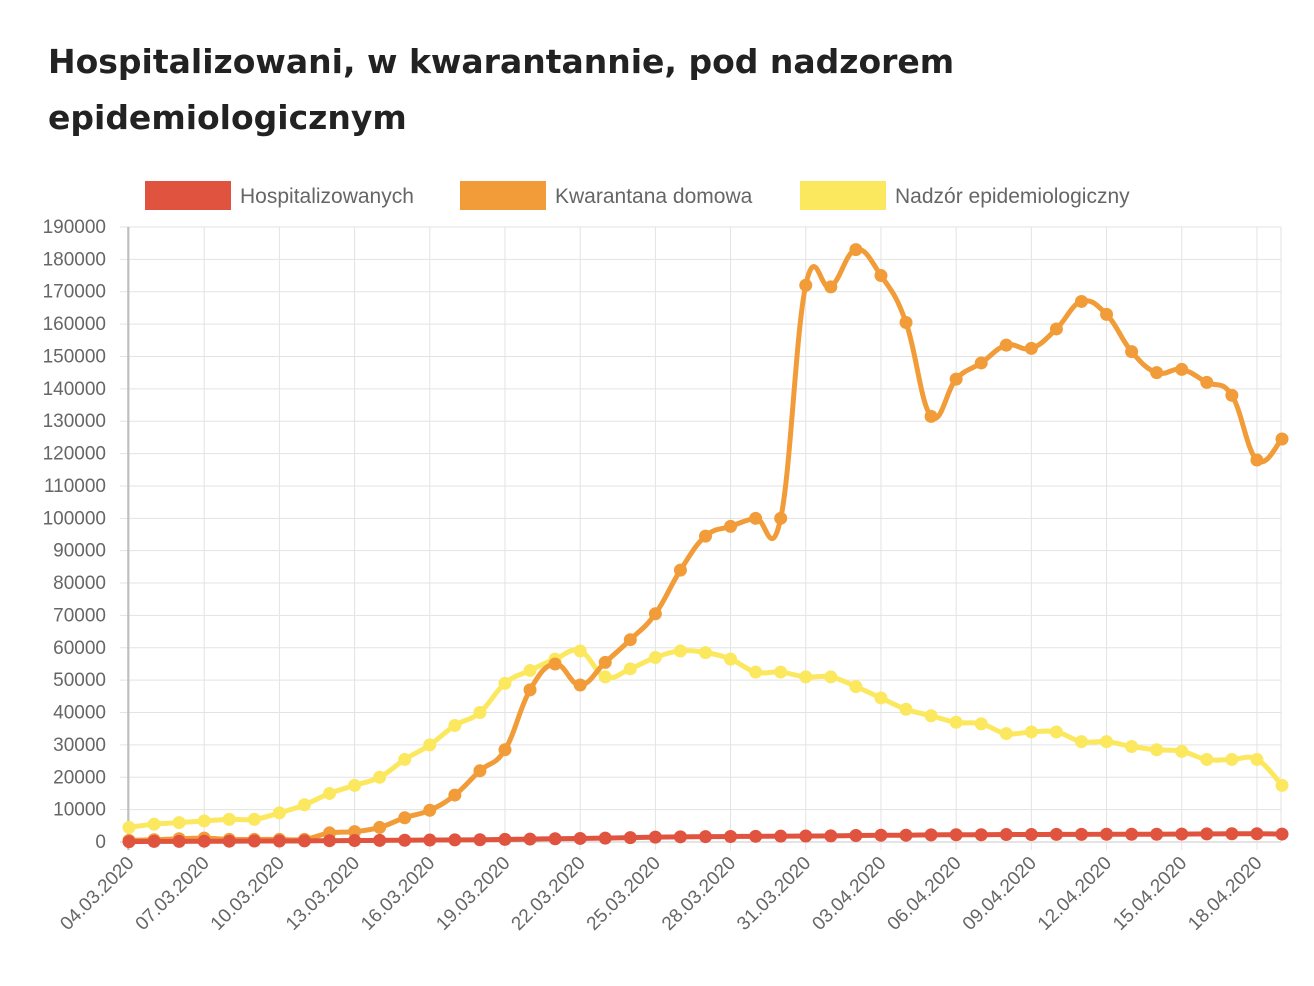 Image resolution: width=1314 pixels, height=986 pixels. Describe the element at coordinates (473, 894) in the screenshot. I see `x-tick-label: 19.03.2020` at that location.